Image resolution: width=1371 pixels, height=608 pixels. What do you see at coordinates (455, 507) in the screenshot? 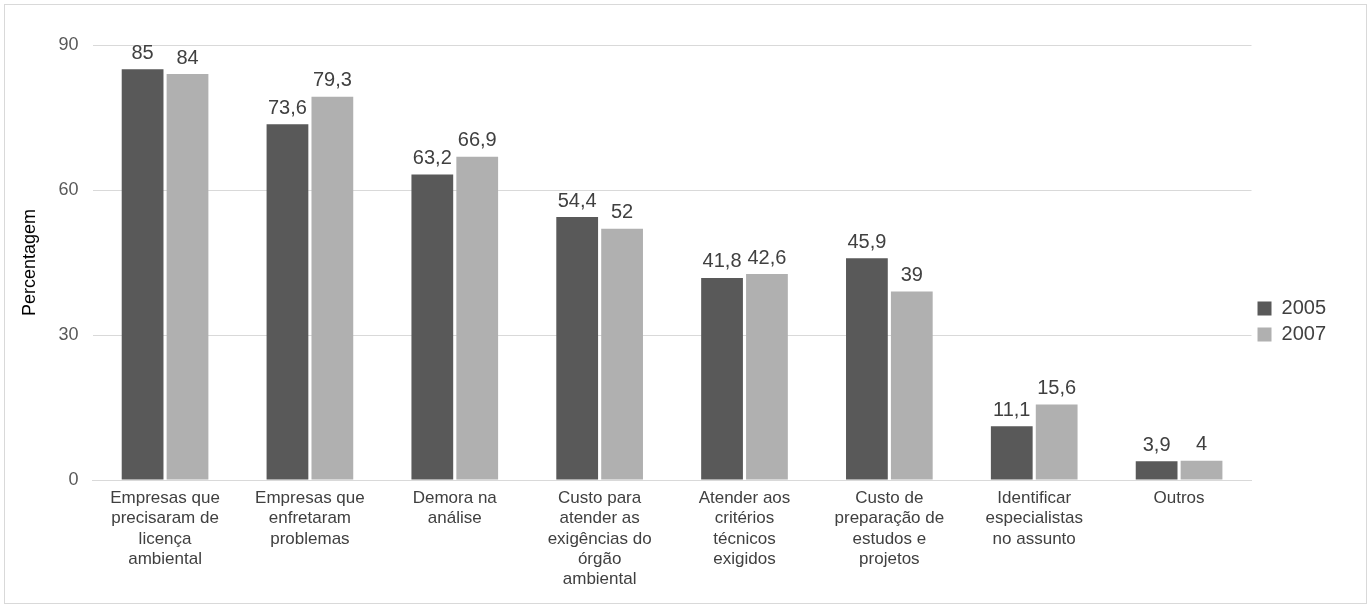
I see `x-tick-label: Demora na análise` at bounding box center [455, 507].